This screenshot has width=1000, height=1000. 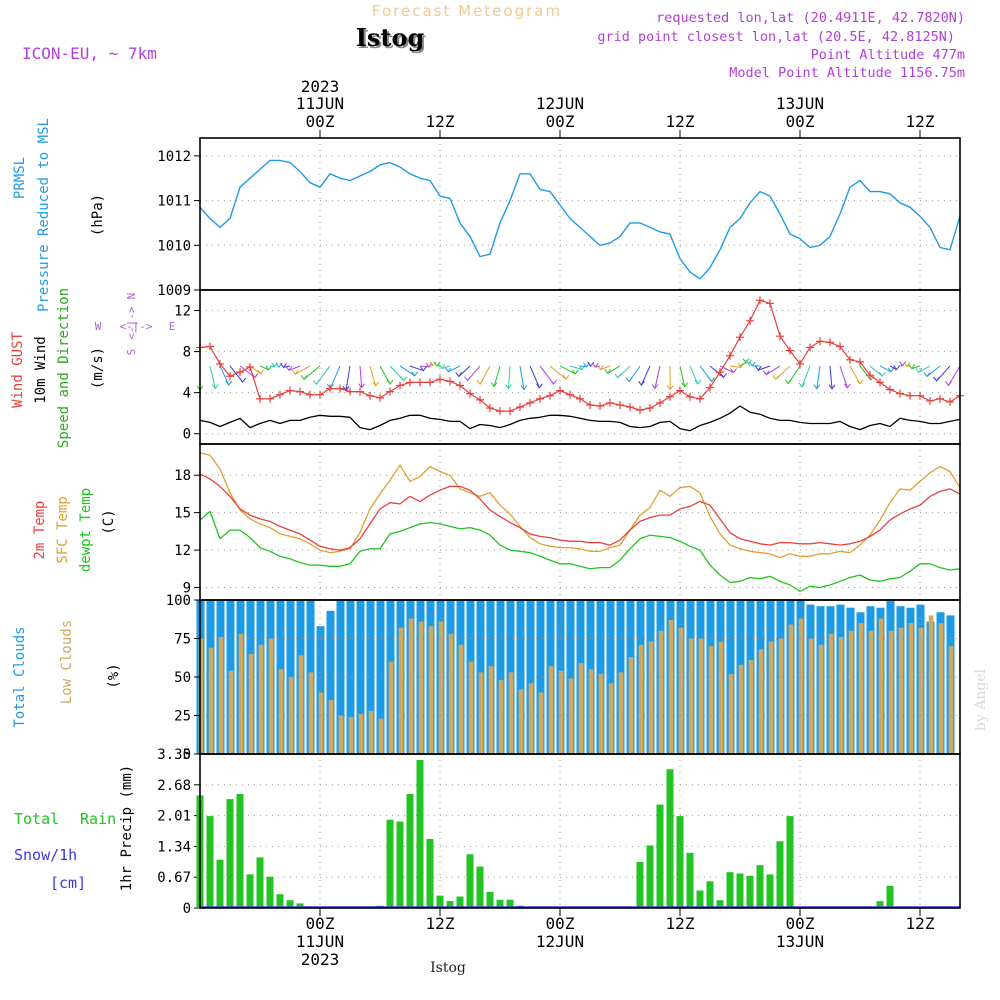 What do you see at coordinates (127, 828) in the screenshot?
I see `precip-ylabel: 1hr Precip (mm)` at bounding box center [127, 828].